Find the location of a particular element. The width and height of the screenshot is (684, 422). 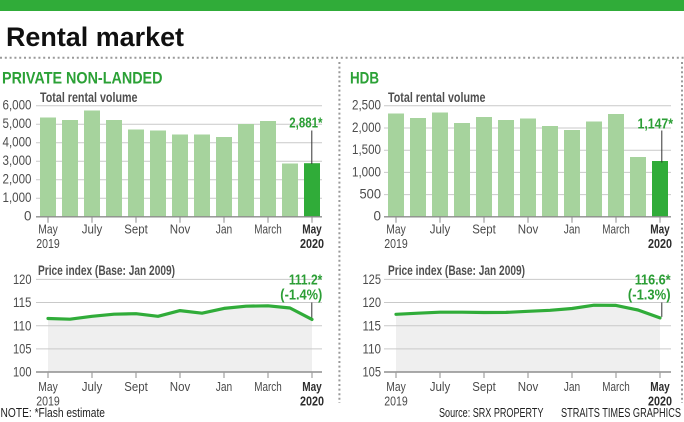

svg-text: HDB is located at coordinates (364, 78).